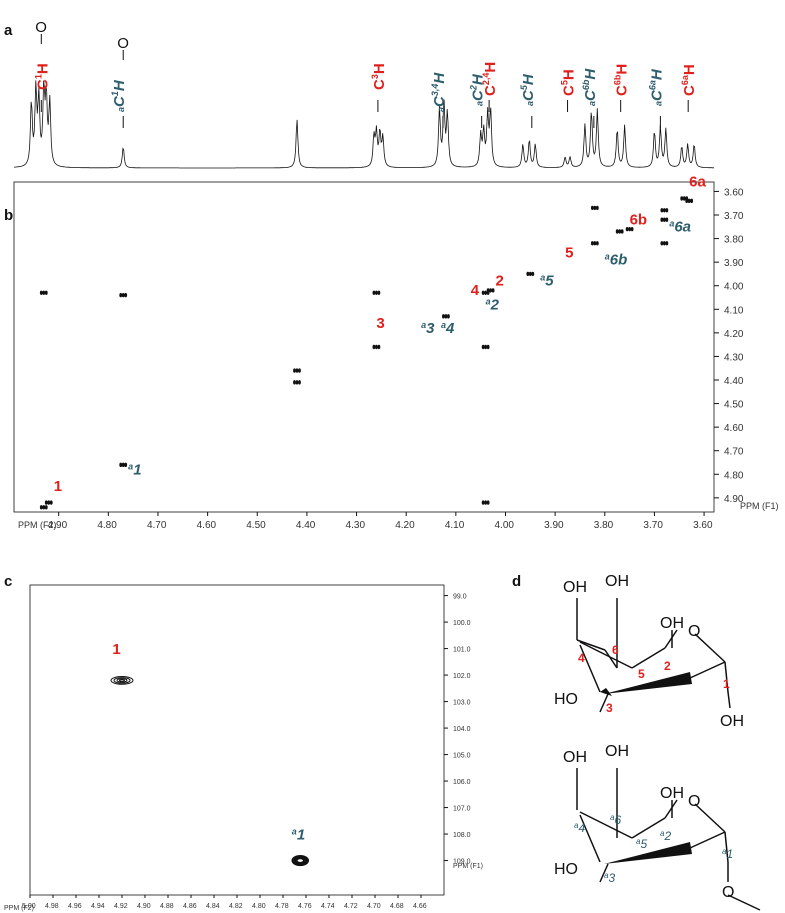 The height and width of the screenshot is (913, 785). Describe the element at coordinates (728, 892) in the screenshot. I see `glycosidic-oxygen: O` at that location.